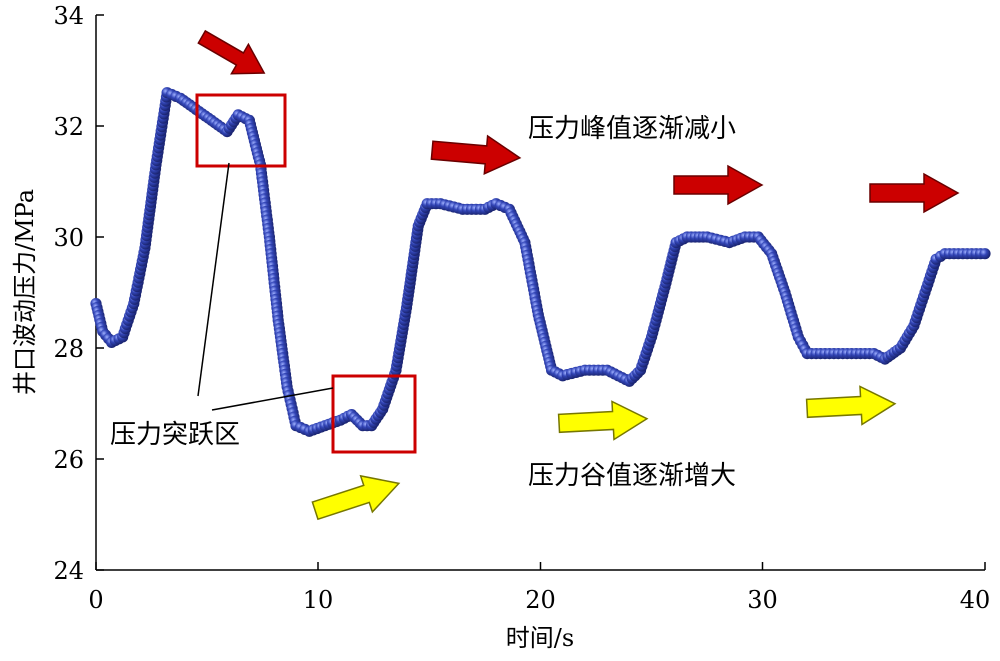 The image size is (1000, 661). Describe the element at coordinates (762, 600) in the screenshot. I see `x-tick-label-30: 30` at that location.